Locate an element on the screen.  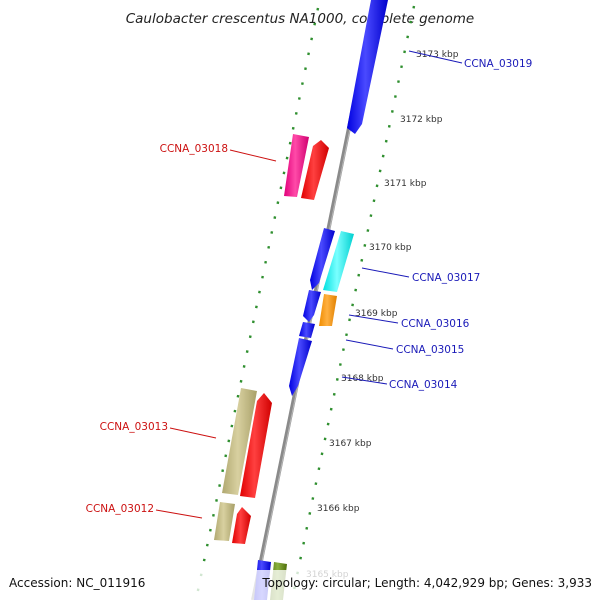
gene-ccna-03013-khaki-feature is located at coordinates (239, 441).